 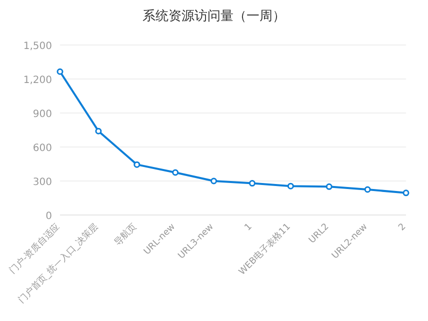 What do you see at coordinates (49, 216) in the screenshot?
I see `y-tick-label: 0` at bounding box center [49, 216].